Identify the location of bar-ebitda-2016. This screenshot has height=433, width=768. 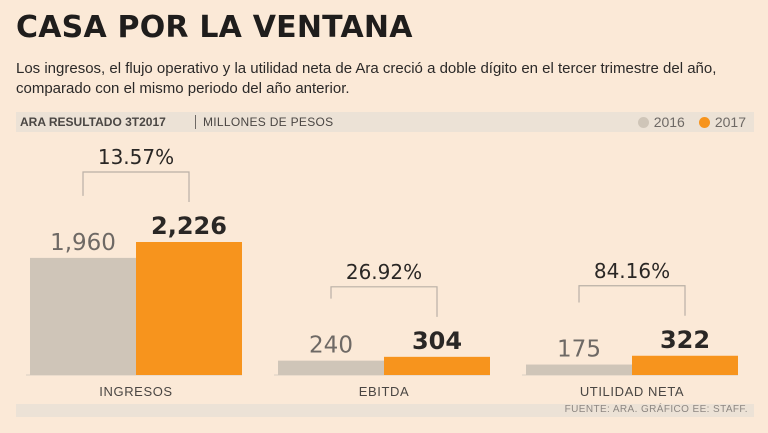
(331, 367).